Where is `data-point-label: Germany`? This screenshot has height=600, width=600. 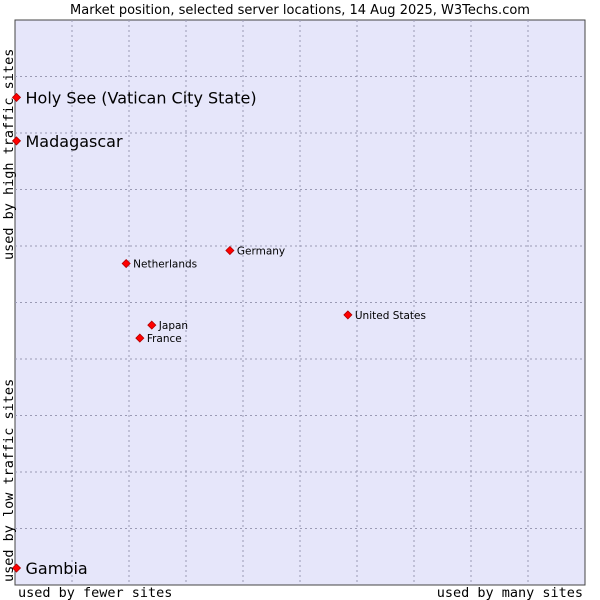 data-point-label: Germany is located at coordinates (261, 252).